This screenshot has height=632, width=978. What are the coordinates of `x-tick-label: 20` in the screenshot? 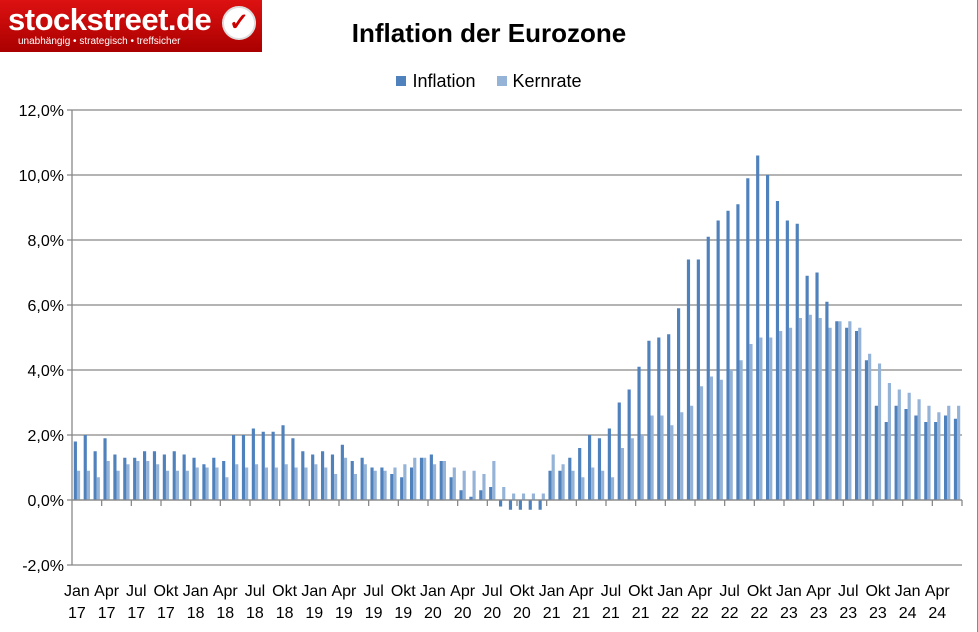 It's located at (463, 613).